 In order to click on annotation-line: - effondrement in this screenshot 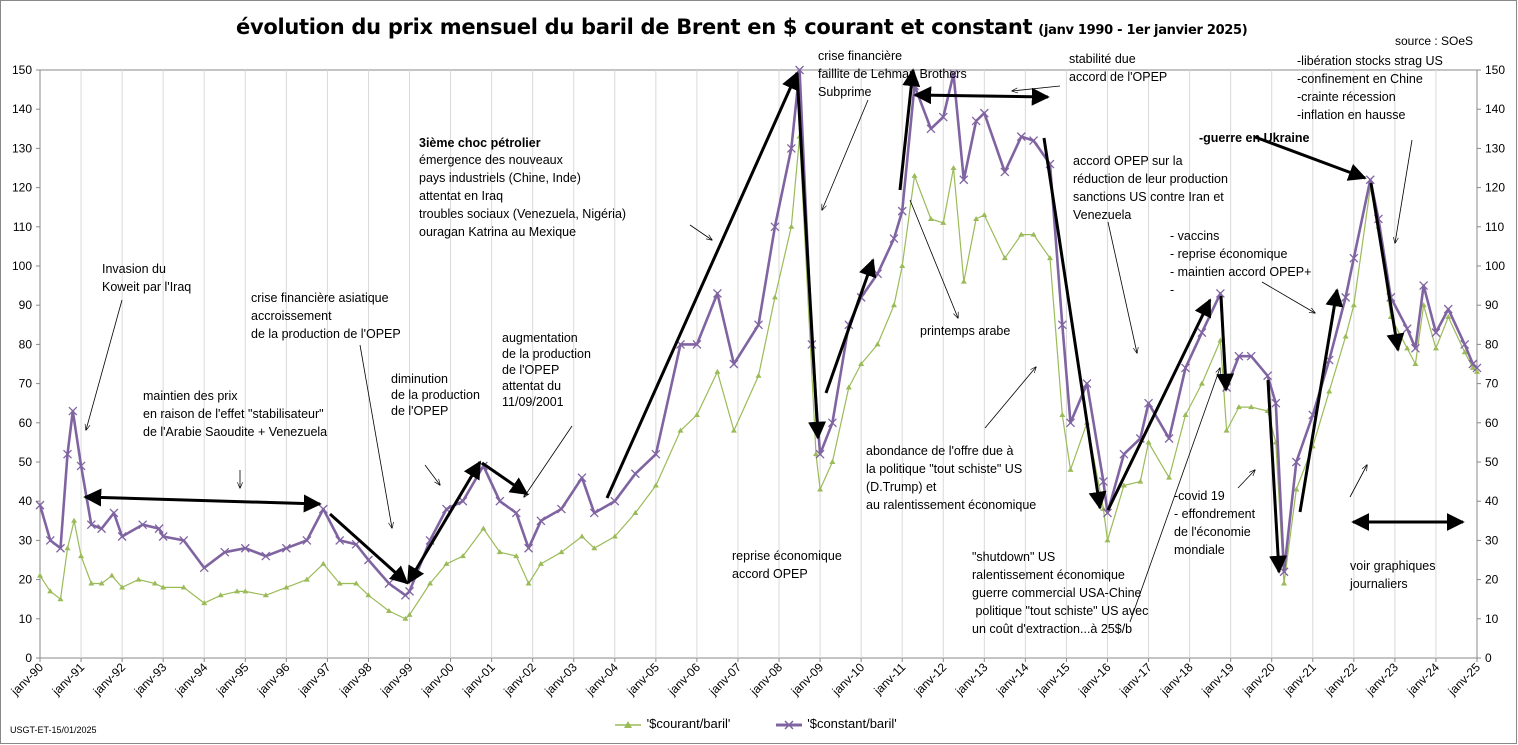, I will do `click(1215, 514)`.